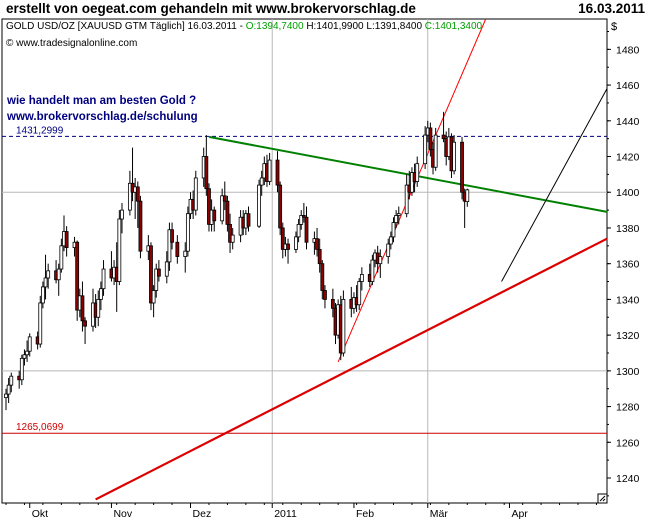  I want to click on y-tick-label: 1260, so click(628, 443).